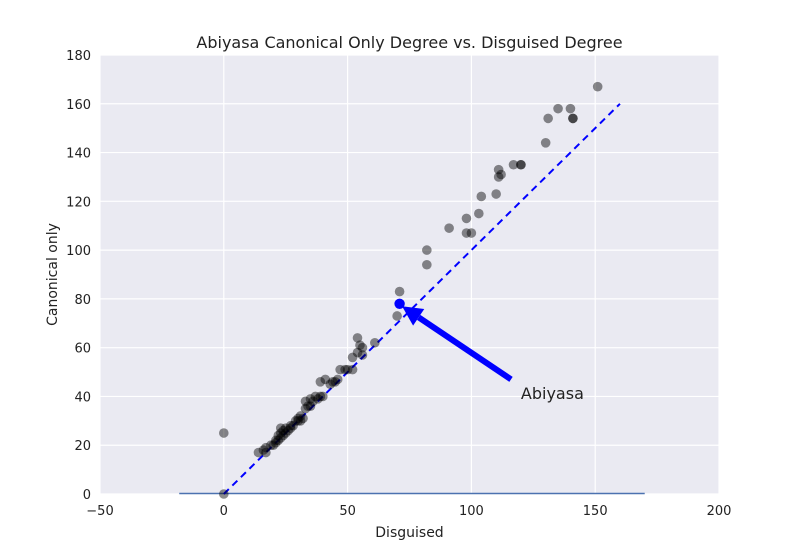 This screenshot has height=550, width=800. I want to click on x-tick-label: 0, so click(224, 511).